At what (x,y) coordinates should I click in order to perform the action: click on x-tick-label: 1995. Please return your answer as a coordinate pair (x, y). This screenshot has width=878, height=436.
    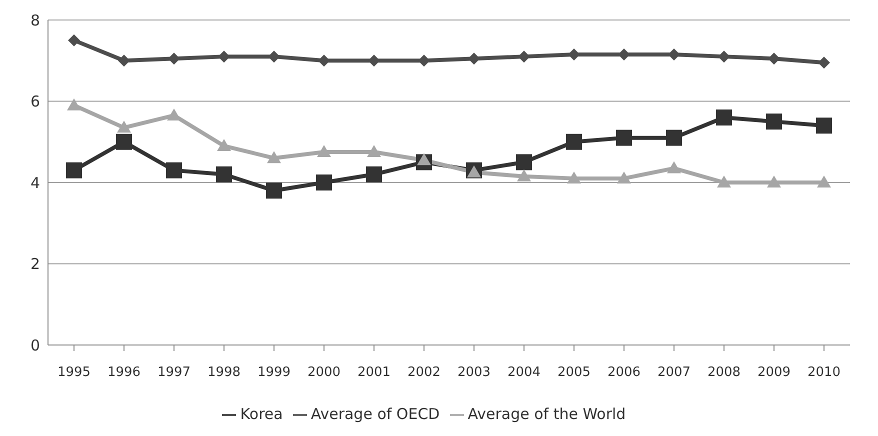
    Looking at the image, I should click on (74, 372).